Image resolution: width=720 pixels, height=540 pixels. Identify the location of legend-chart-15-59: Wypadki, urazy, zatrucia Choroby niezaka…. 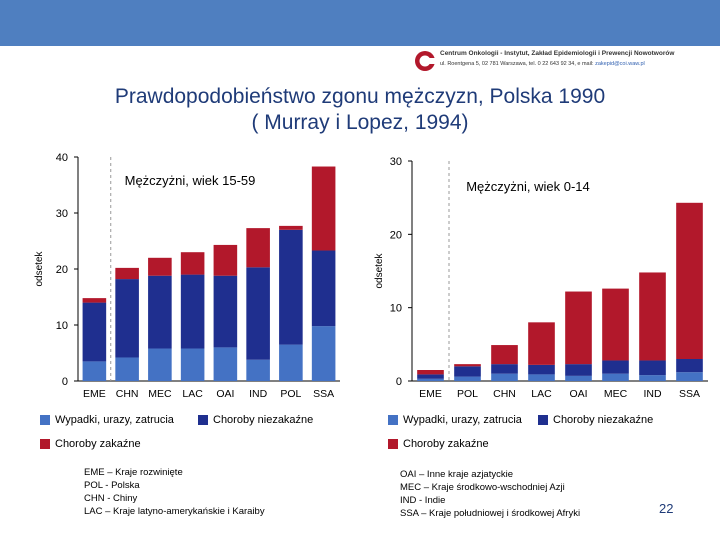
(195, 434).